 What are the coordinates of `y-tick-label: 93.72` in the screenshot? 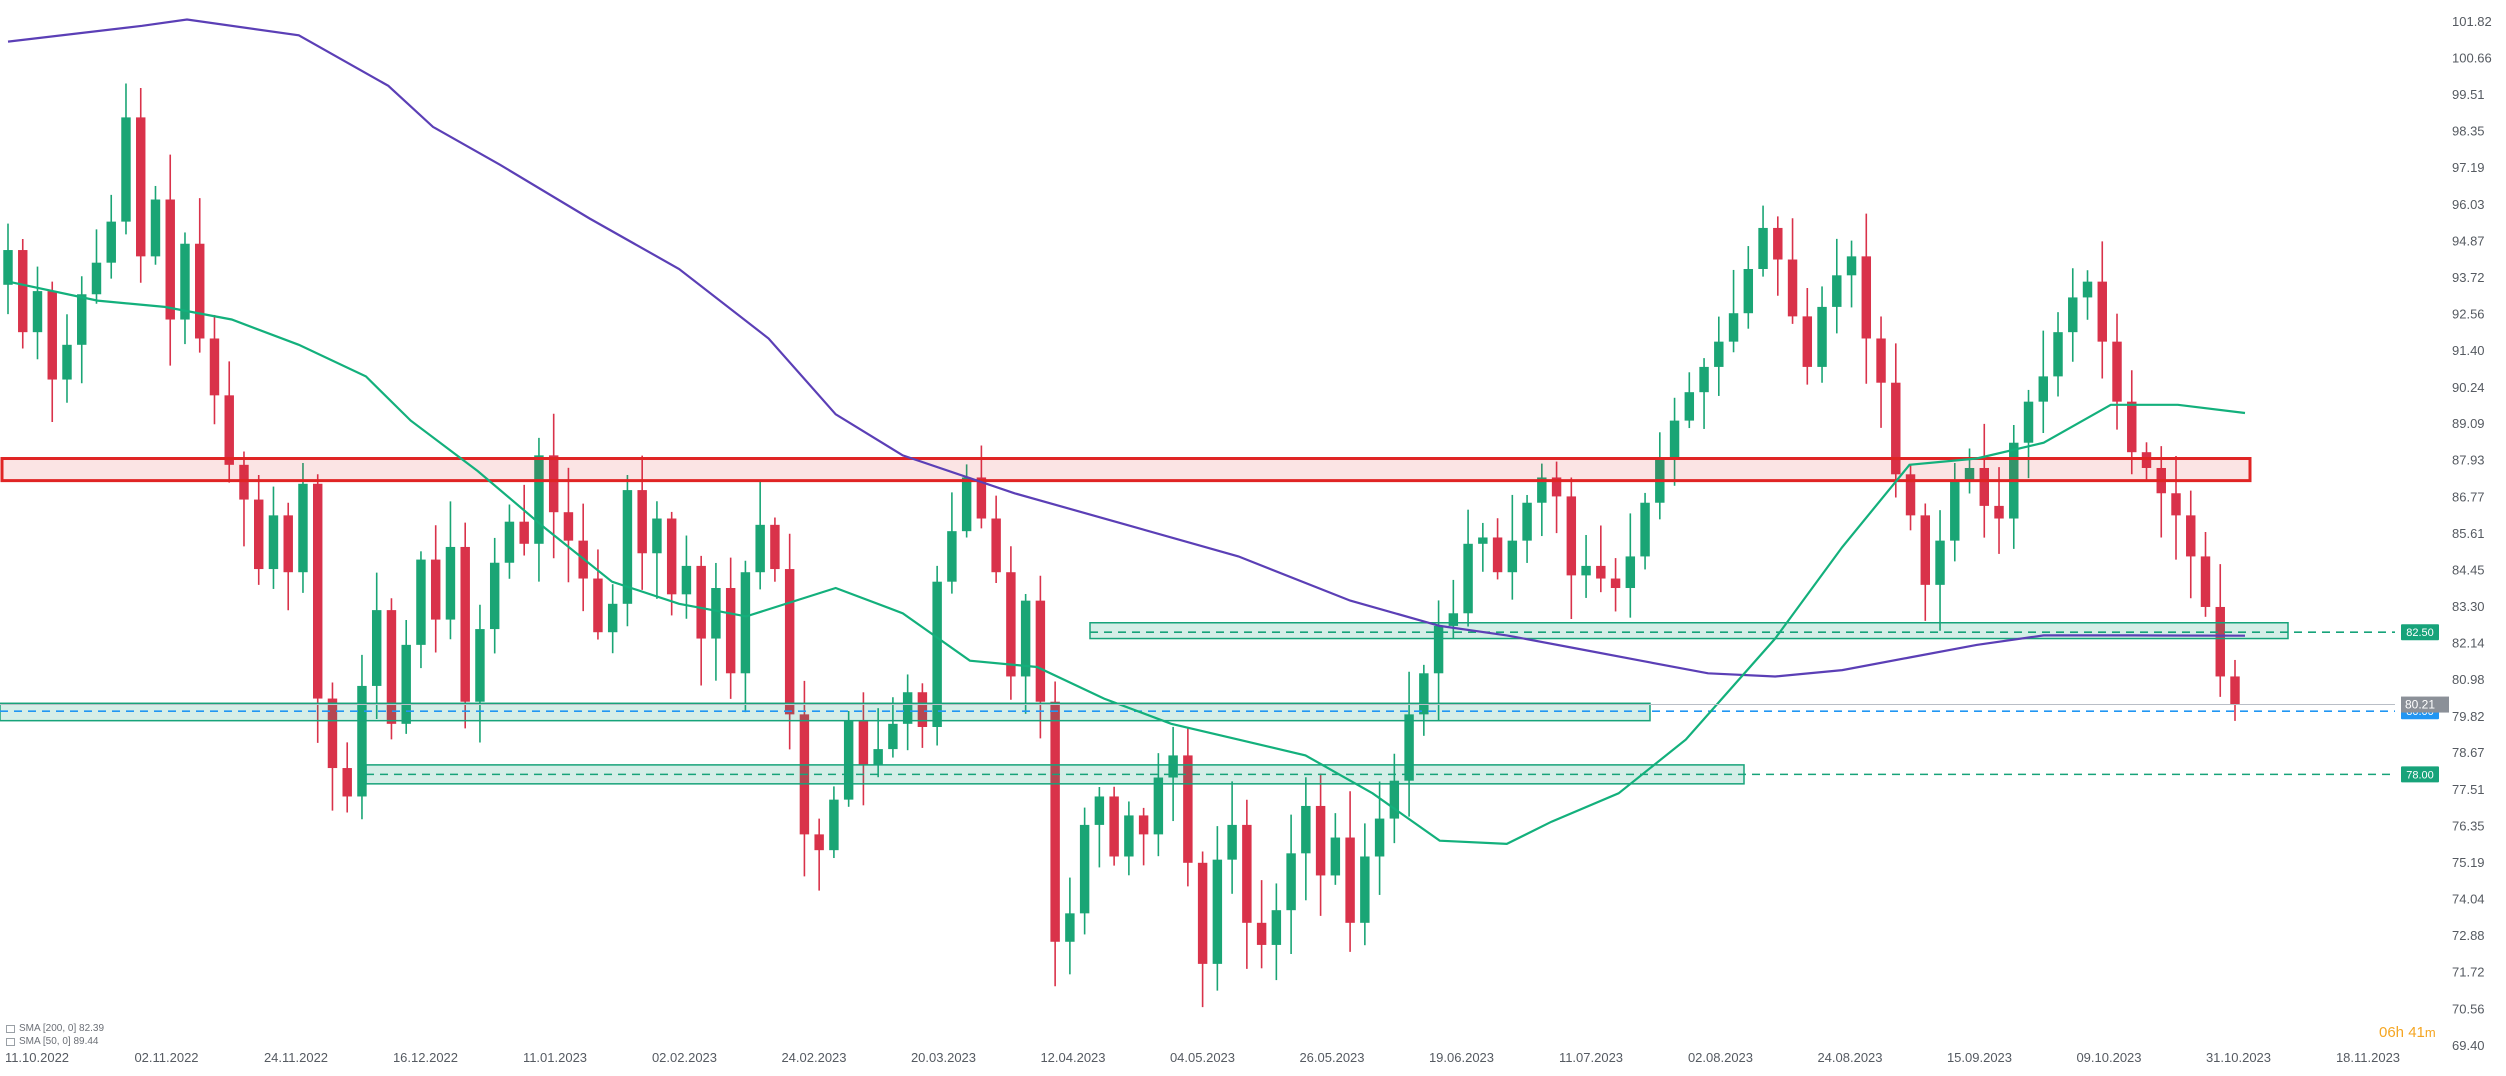 It's located at (2468, 277).